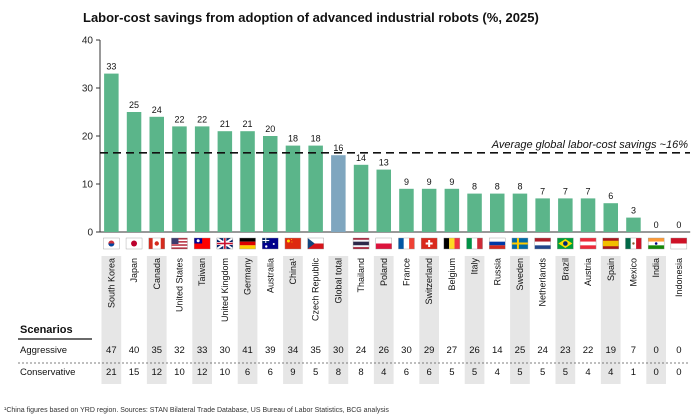  What do you see at coordinates (633, 243) in the screenshot?
I see `flag-mexico` at bounding box center [633, 243].